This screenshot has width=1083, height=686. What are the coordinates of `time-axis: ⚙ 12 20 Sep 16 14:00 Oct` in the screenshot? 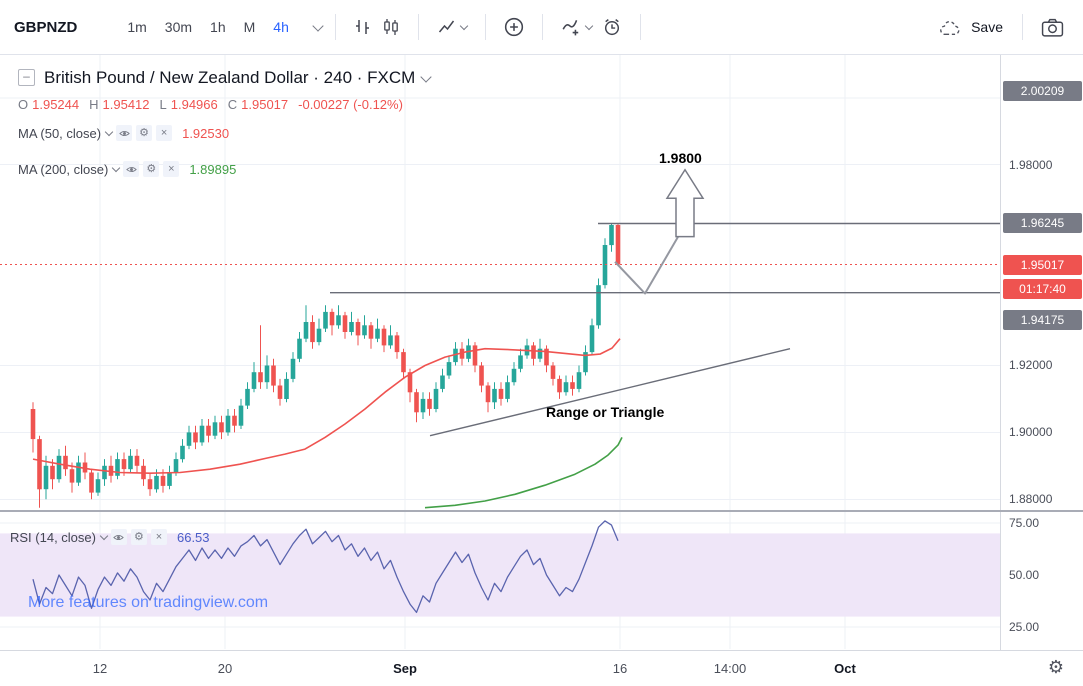 It's located at (541, 668).